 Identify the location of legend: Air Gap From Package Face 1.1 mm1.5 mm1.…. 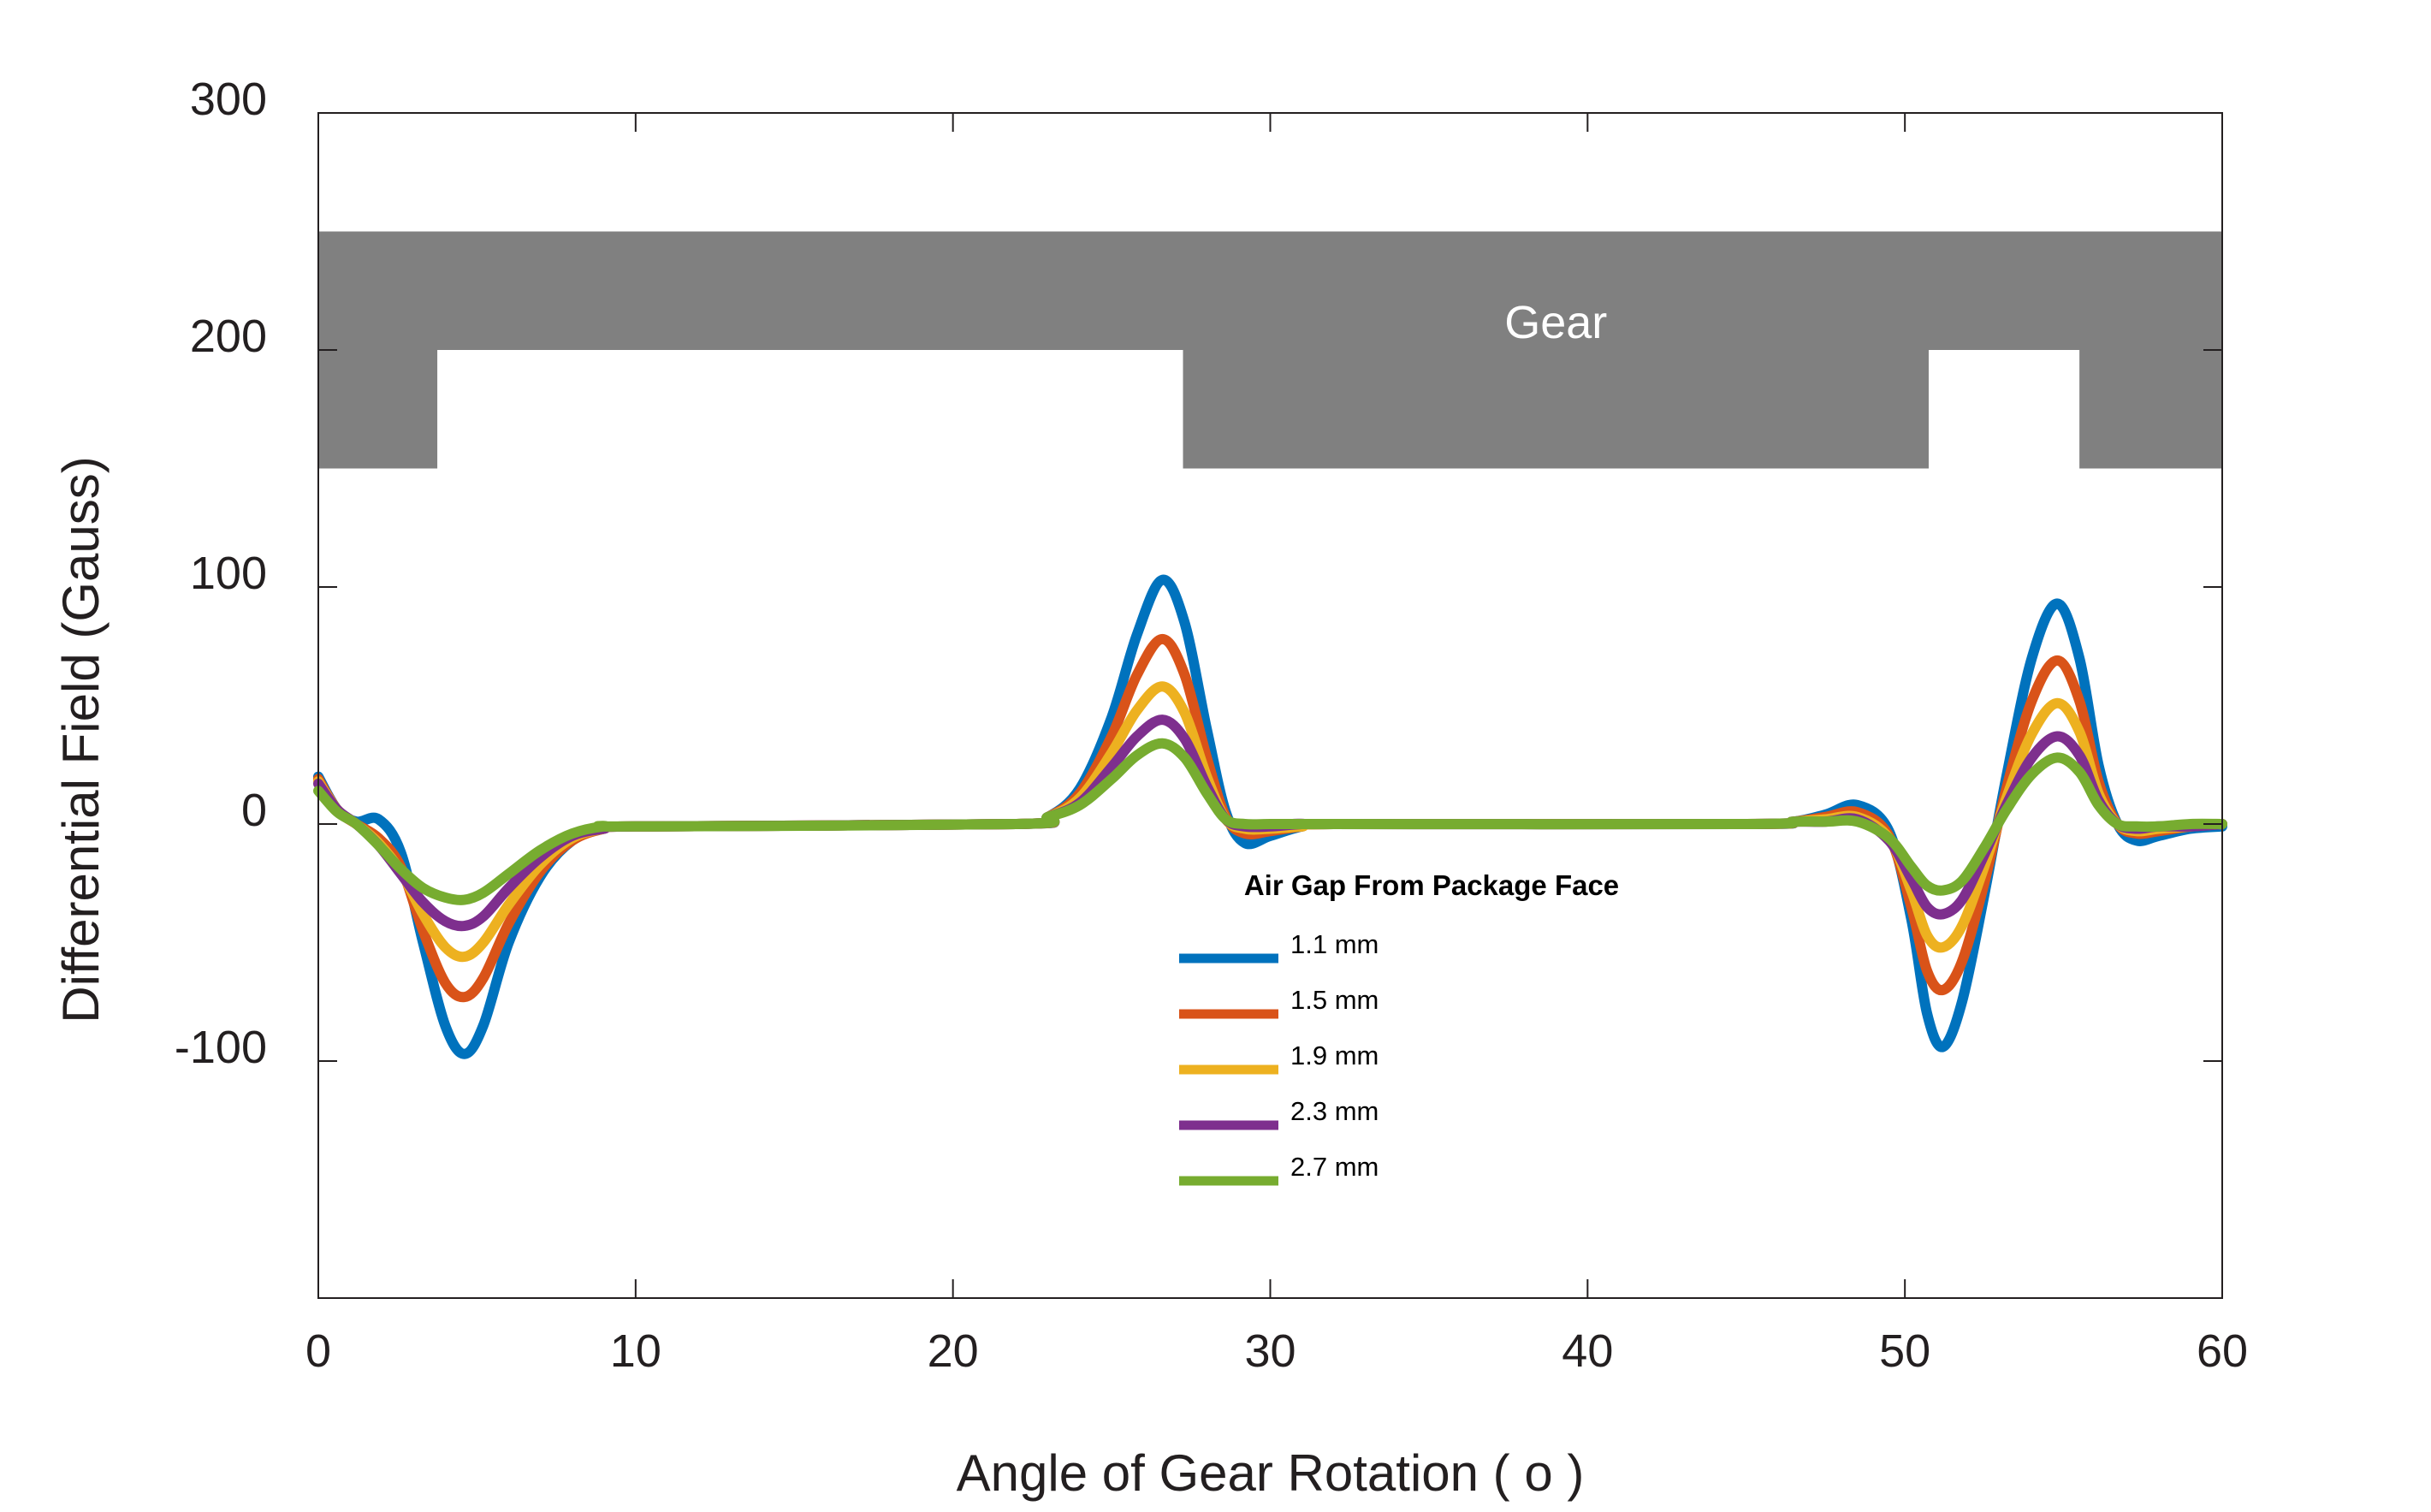
(1399, 1027).